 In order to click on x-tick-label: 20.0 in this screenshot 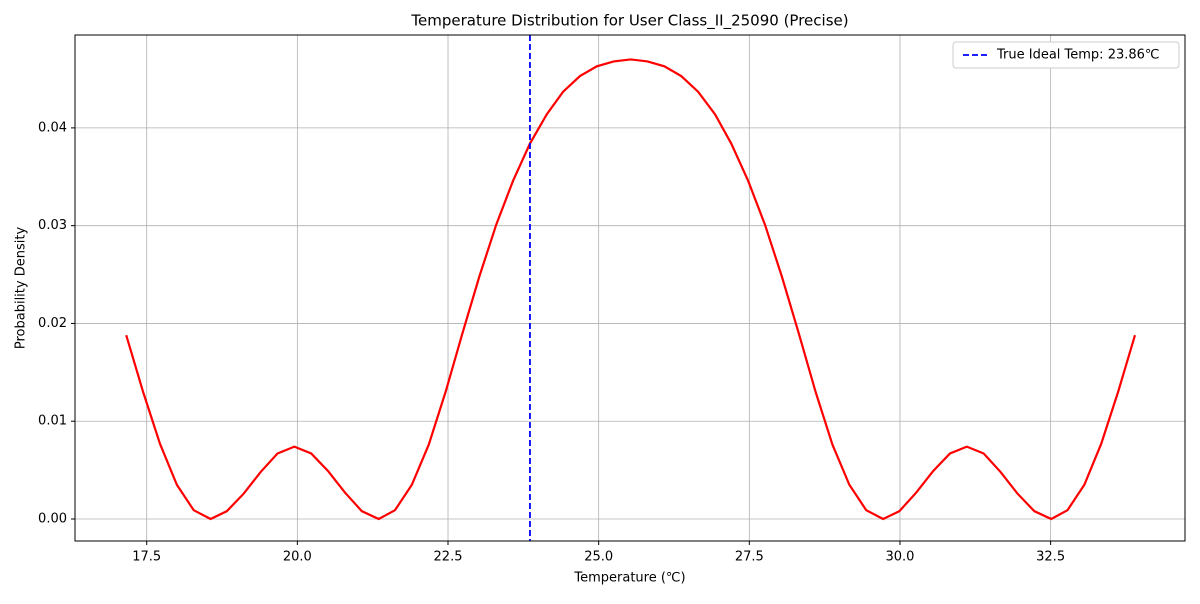, I will do `click(297, 557)`.